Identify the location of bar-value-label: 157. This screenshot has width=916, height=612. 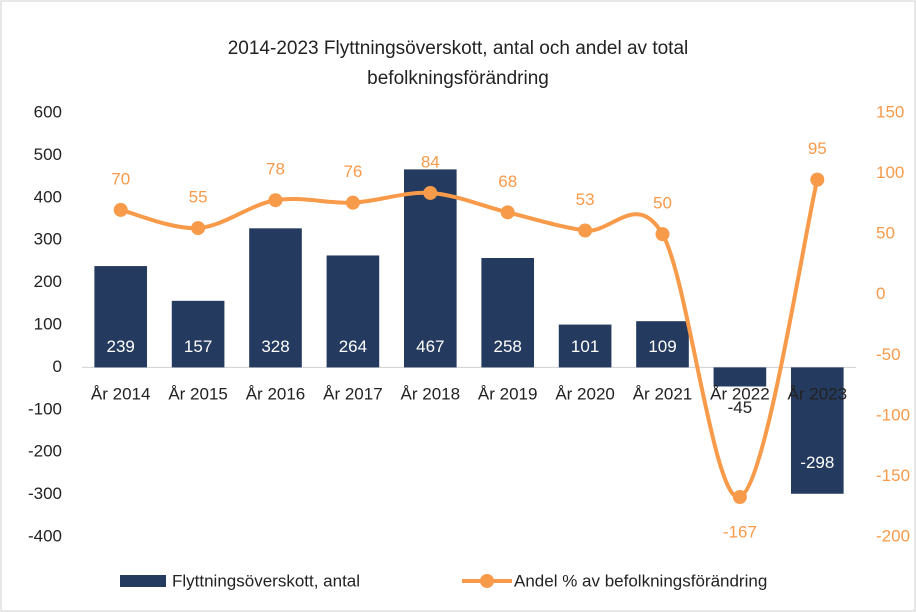
(198, 346).